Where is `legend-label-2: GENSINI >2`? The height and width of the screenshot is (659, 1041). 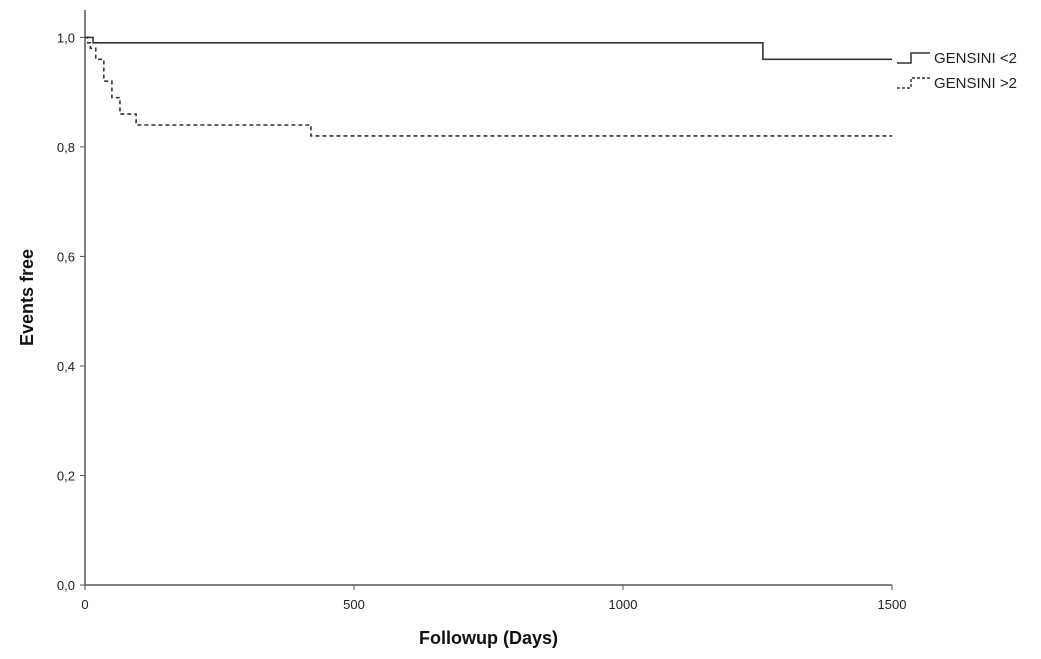
legend-label-2: GENSINI >2 is located at coordinates (975, 83).